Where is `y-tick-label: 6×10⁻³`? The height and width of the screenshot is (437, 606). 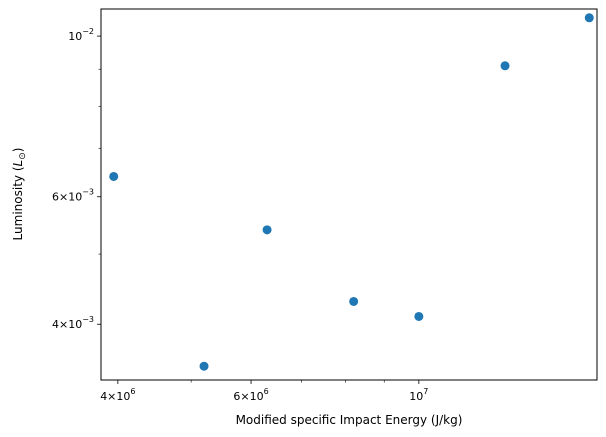
y-tick-label: 6×10⁻³ is located at coordinates (73, 196).